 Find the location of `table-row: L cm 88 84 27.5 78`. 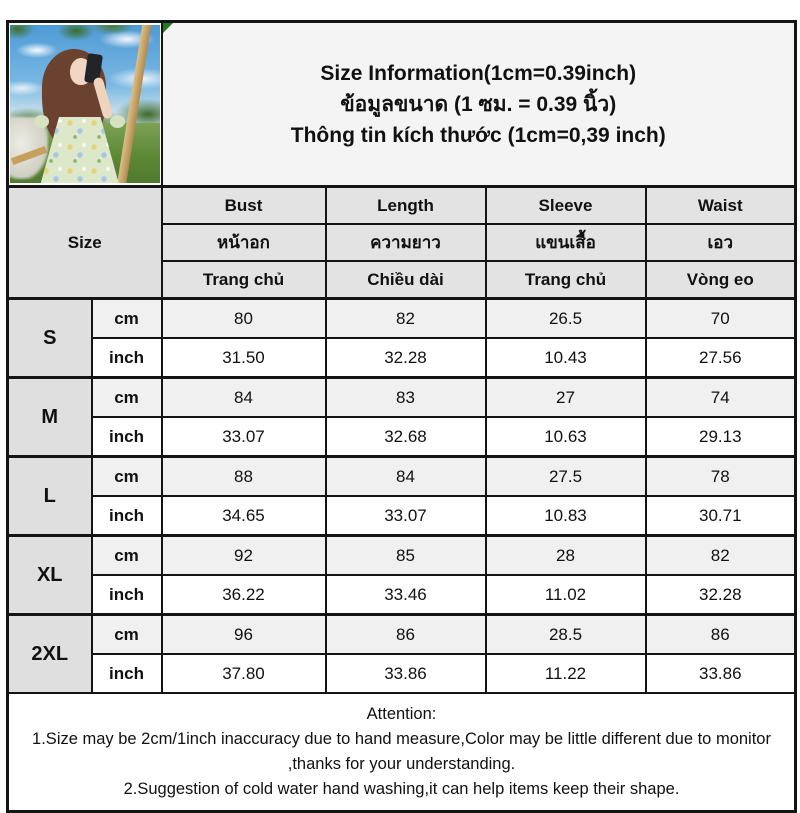

table-row: L cm 88 84 27.5 78 is located at coordinates (401, 496).